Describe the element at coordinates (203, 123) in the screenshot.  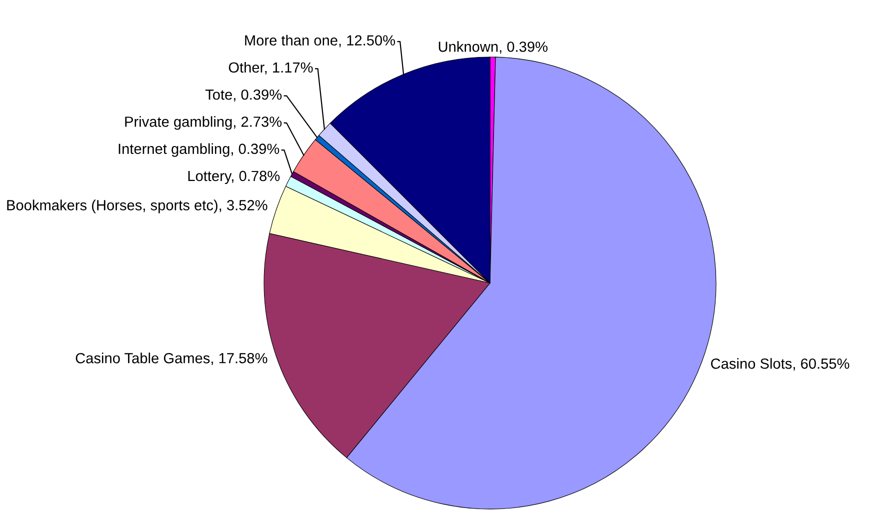
I see `slice-label: Private gambling, 2.73%` at that location.